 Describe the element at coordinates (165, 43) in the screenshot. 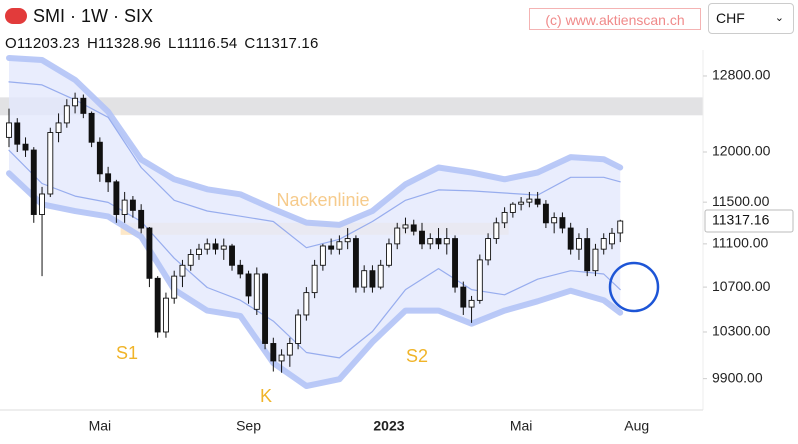

I see `ohlc-line: O11203.23 H11328.96 L11116.54 C11317.16` at that location.